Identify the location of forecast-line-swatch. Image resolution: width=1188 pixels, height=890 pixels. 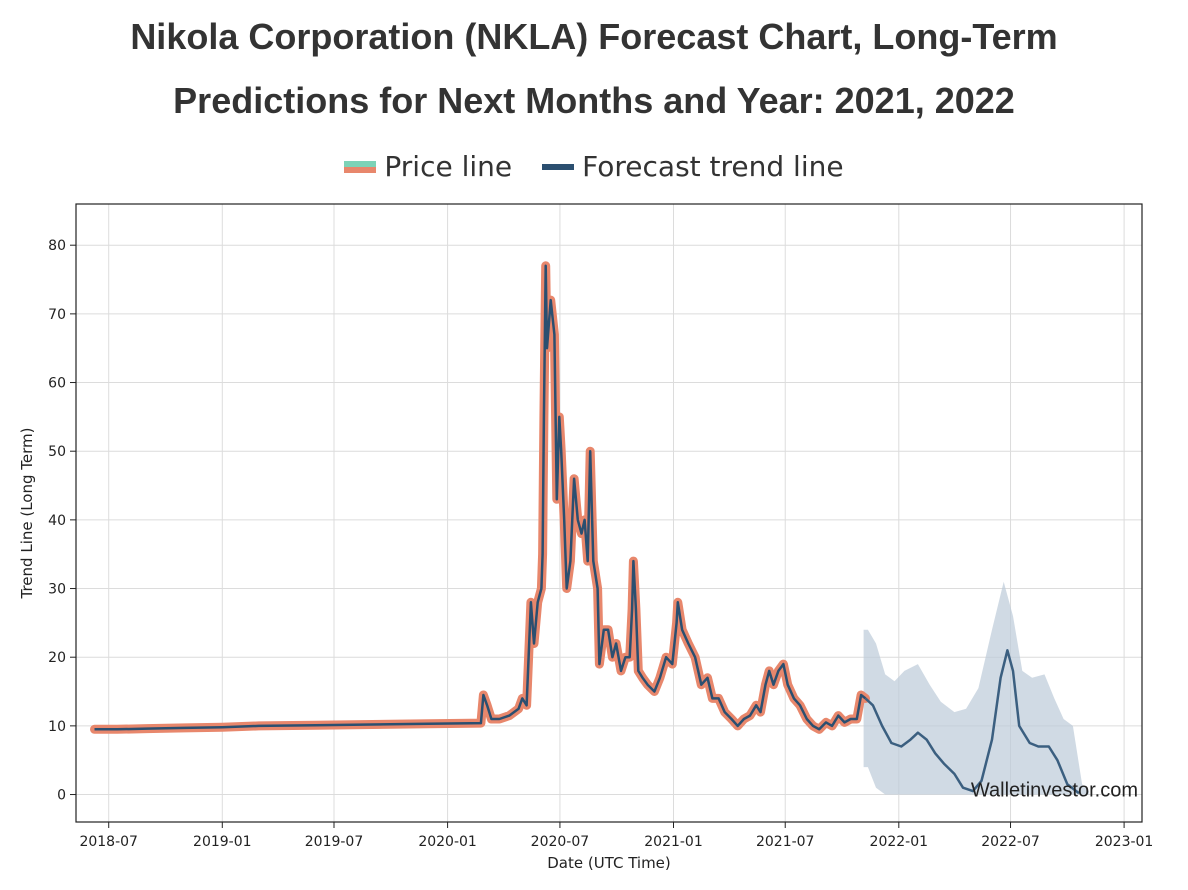
(558, 166).